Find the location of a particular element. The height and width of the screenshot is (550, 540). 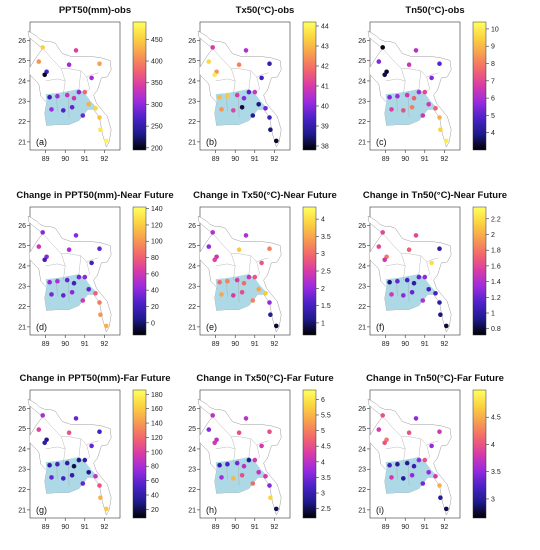

colorbar-tick-label: 120 is located at coordinates (157, 438).